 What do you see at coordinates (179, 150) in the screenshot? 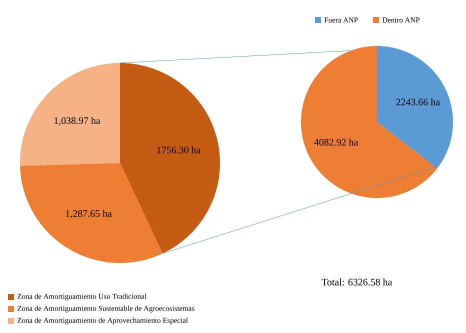
I see `data-label: 1756.30 ha` at bounding box center [179, 150].